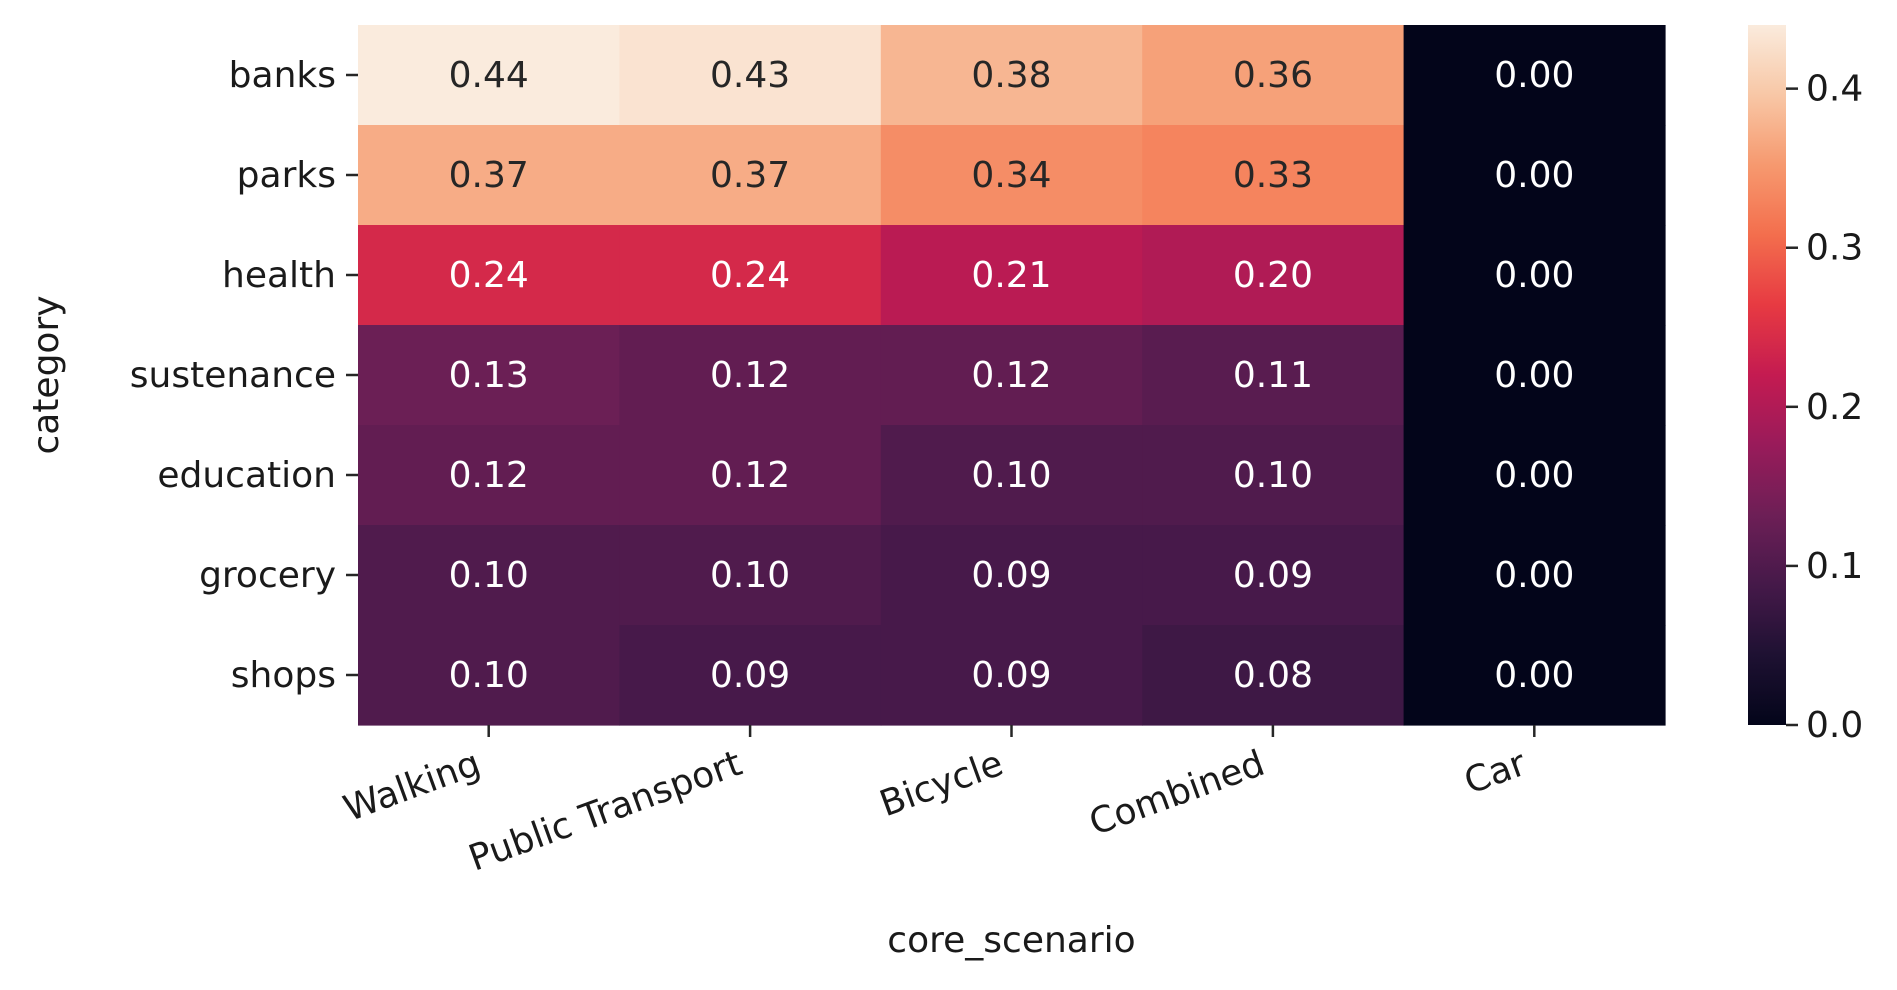  I want to click on cell-value-label: 0.08, so click(1273, 675).